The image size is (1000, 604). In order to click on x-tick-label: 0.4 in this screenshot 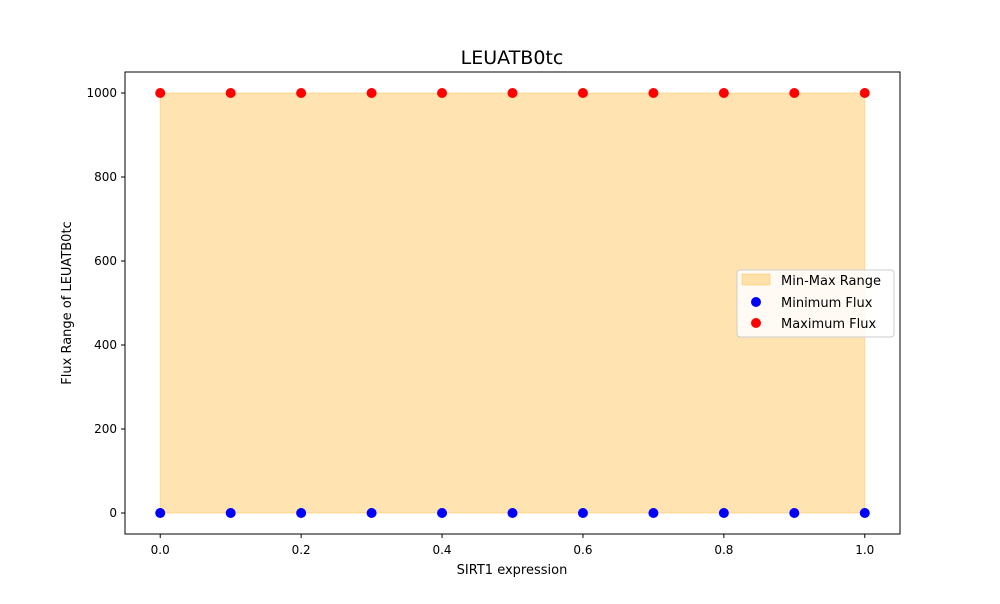, I will do `click(441, 550)`.